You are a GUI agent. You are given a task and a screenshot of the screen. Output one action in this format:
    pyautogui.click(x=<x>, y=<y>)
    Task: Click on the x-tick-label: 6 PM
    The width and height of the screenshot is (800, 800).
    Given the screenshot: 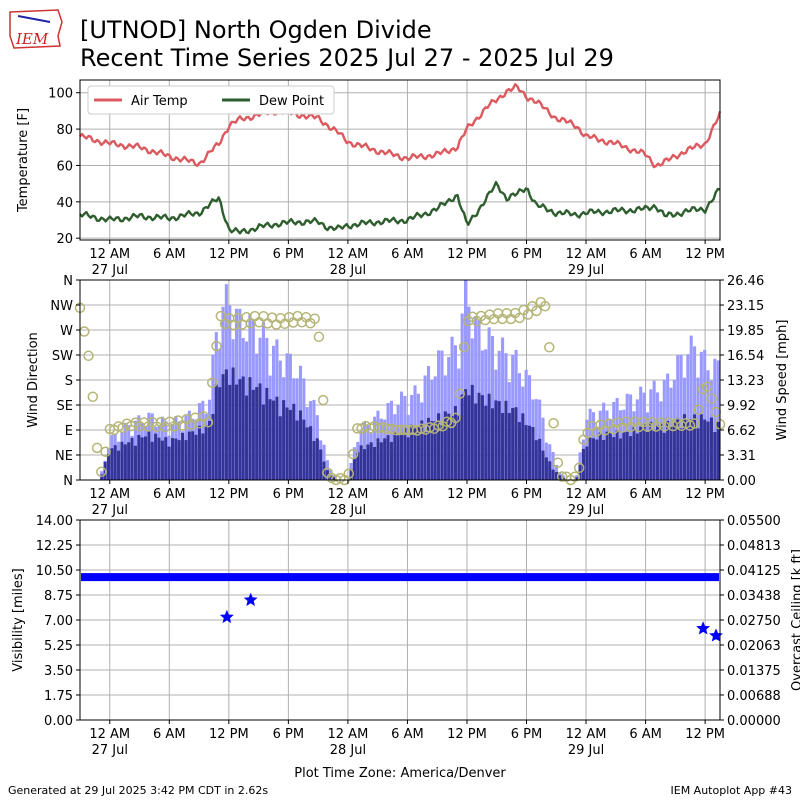 What is the action you would take?
    pyautogui.click(x=288, y=734)
    